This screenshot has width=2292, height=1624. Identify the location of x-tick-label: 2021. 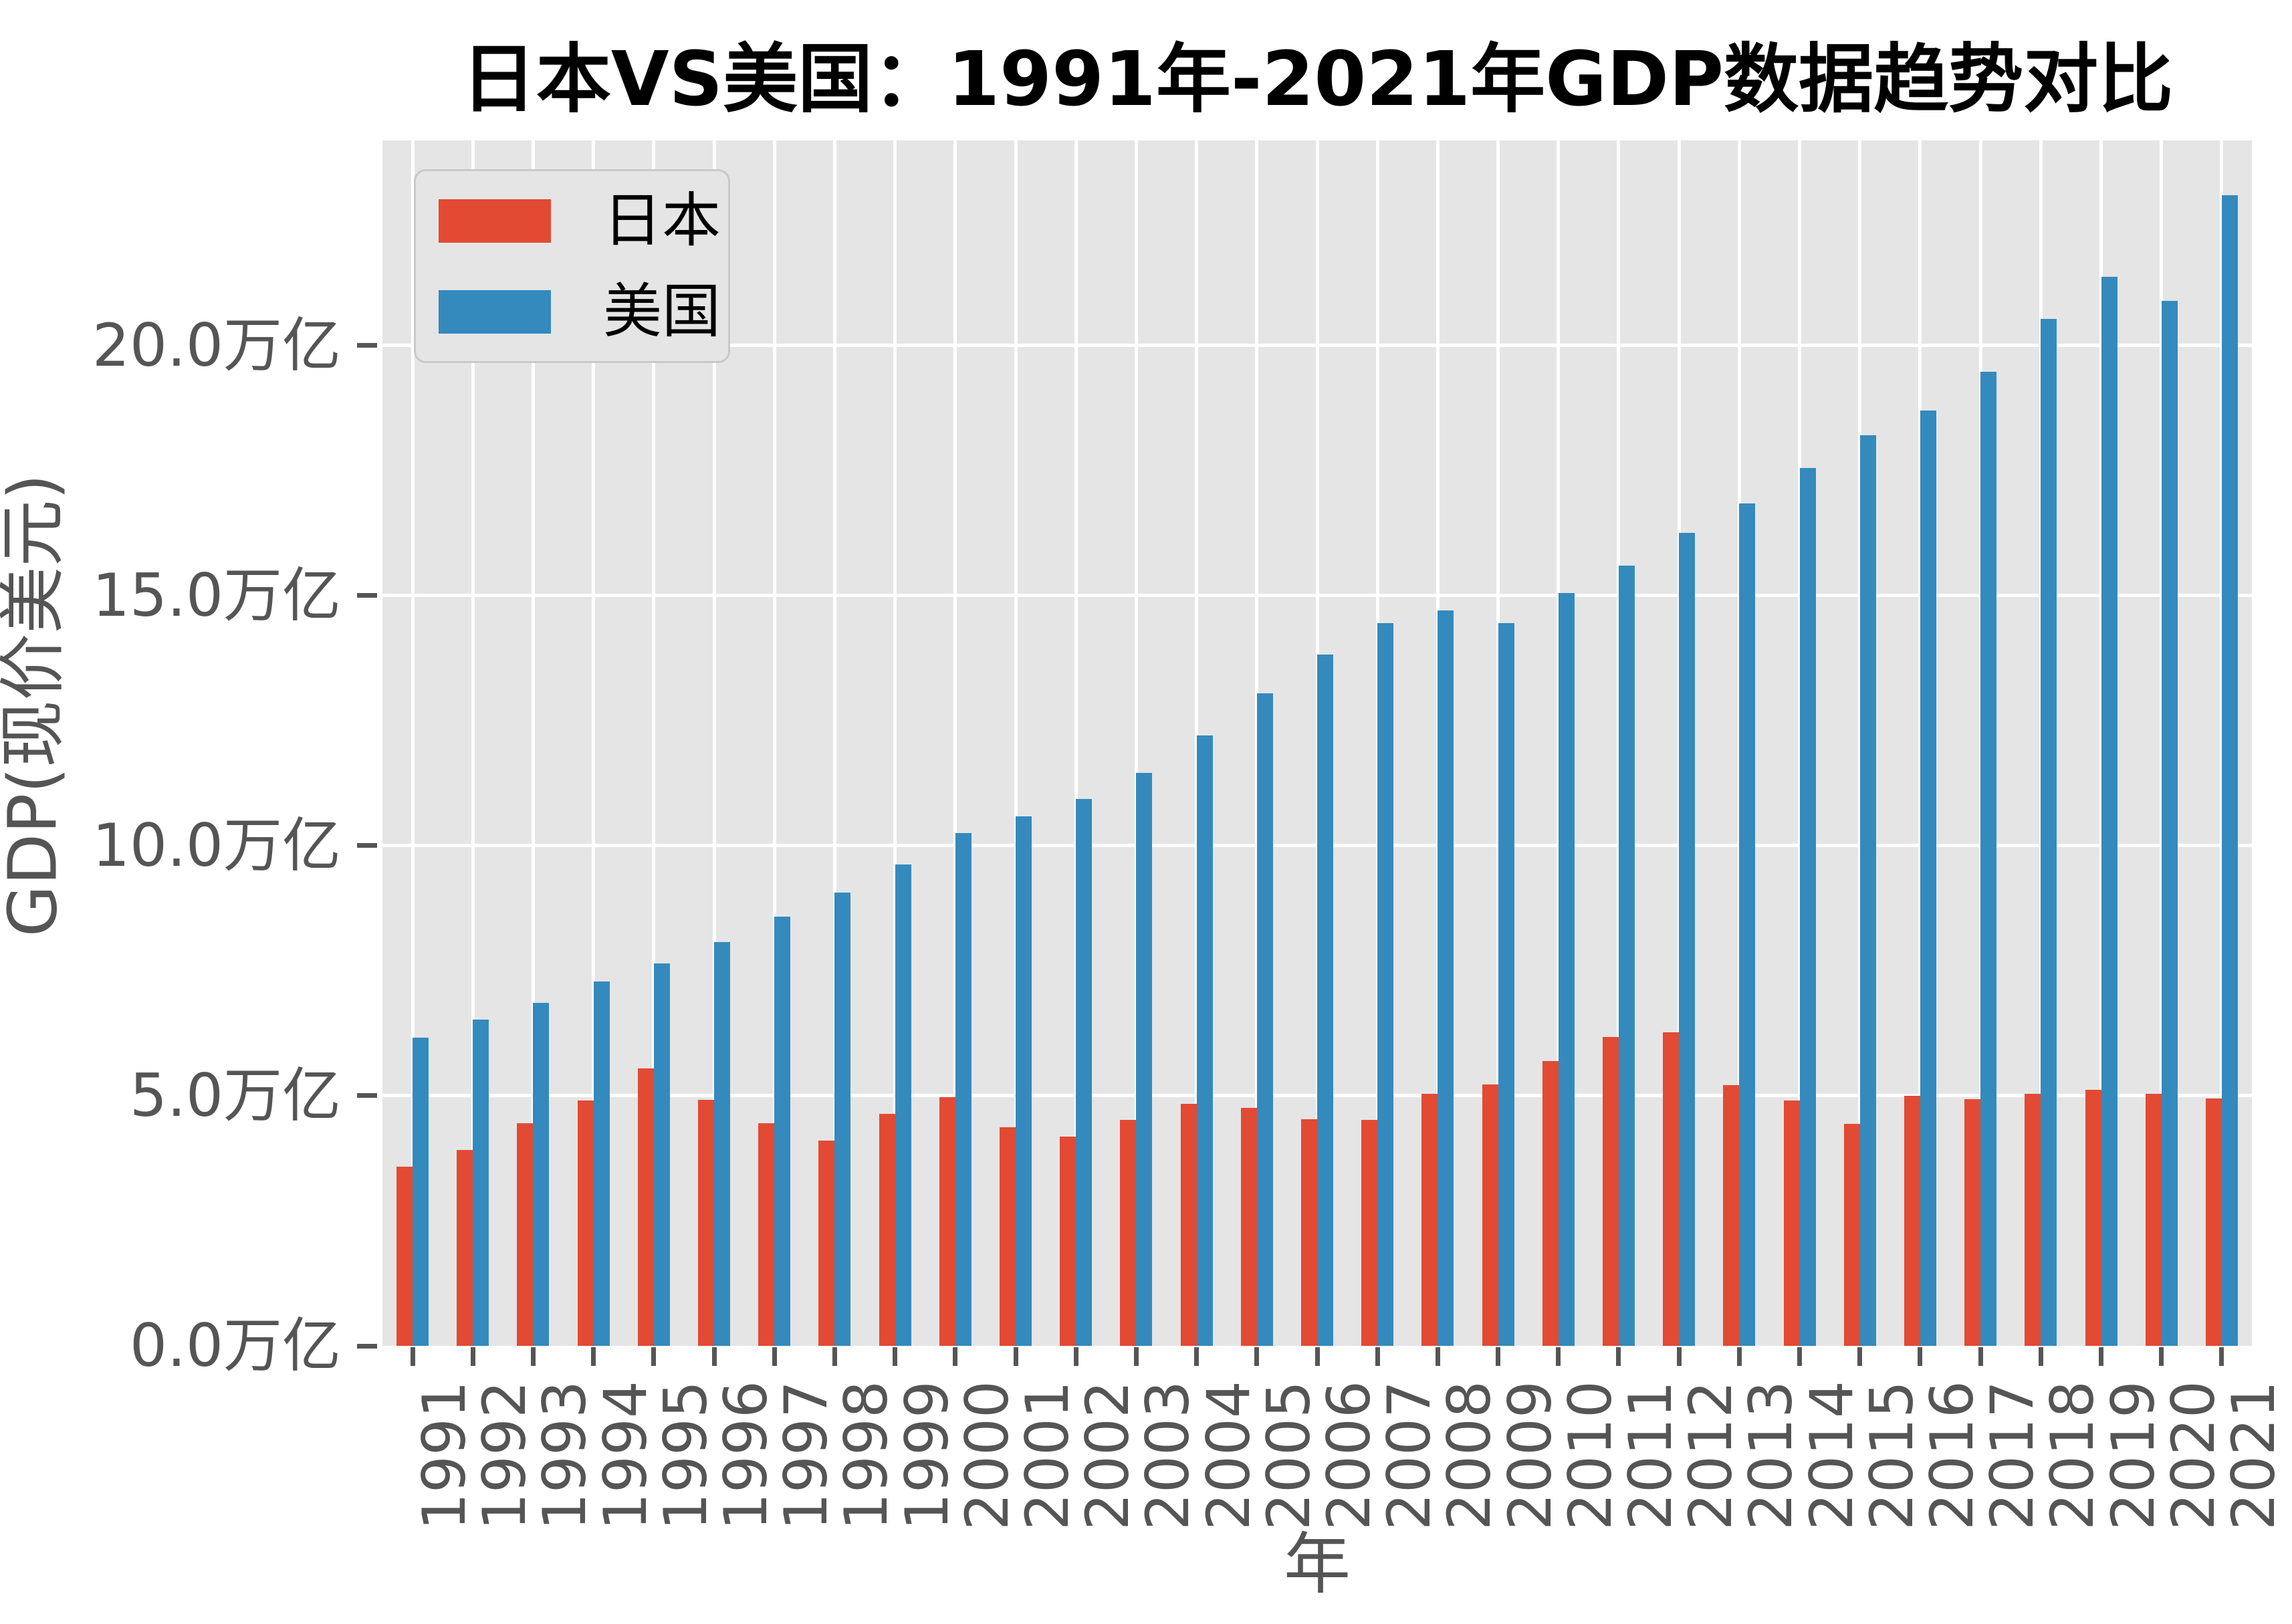
(2253, 1455).